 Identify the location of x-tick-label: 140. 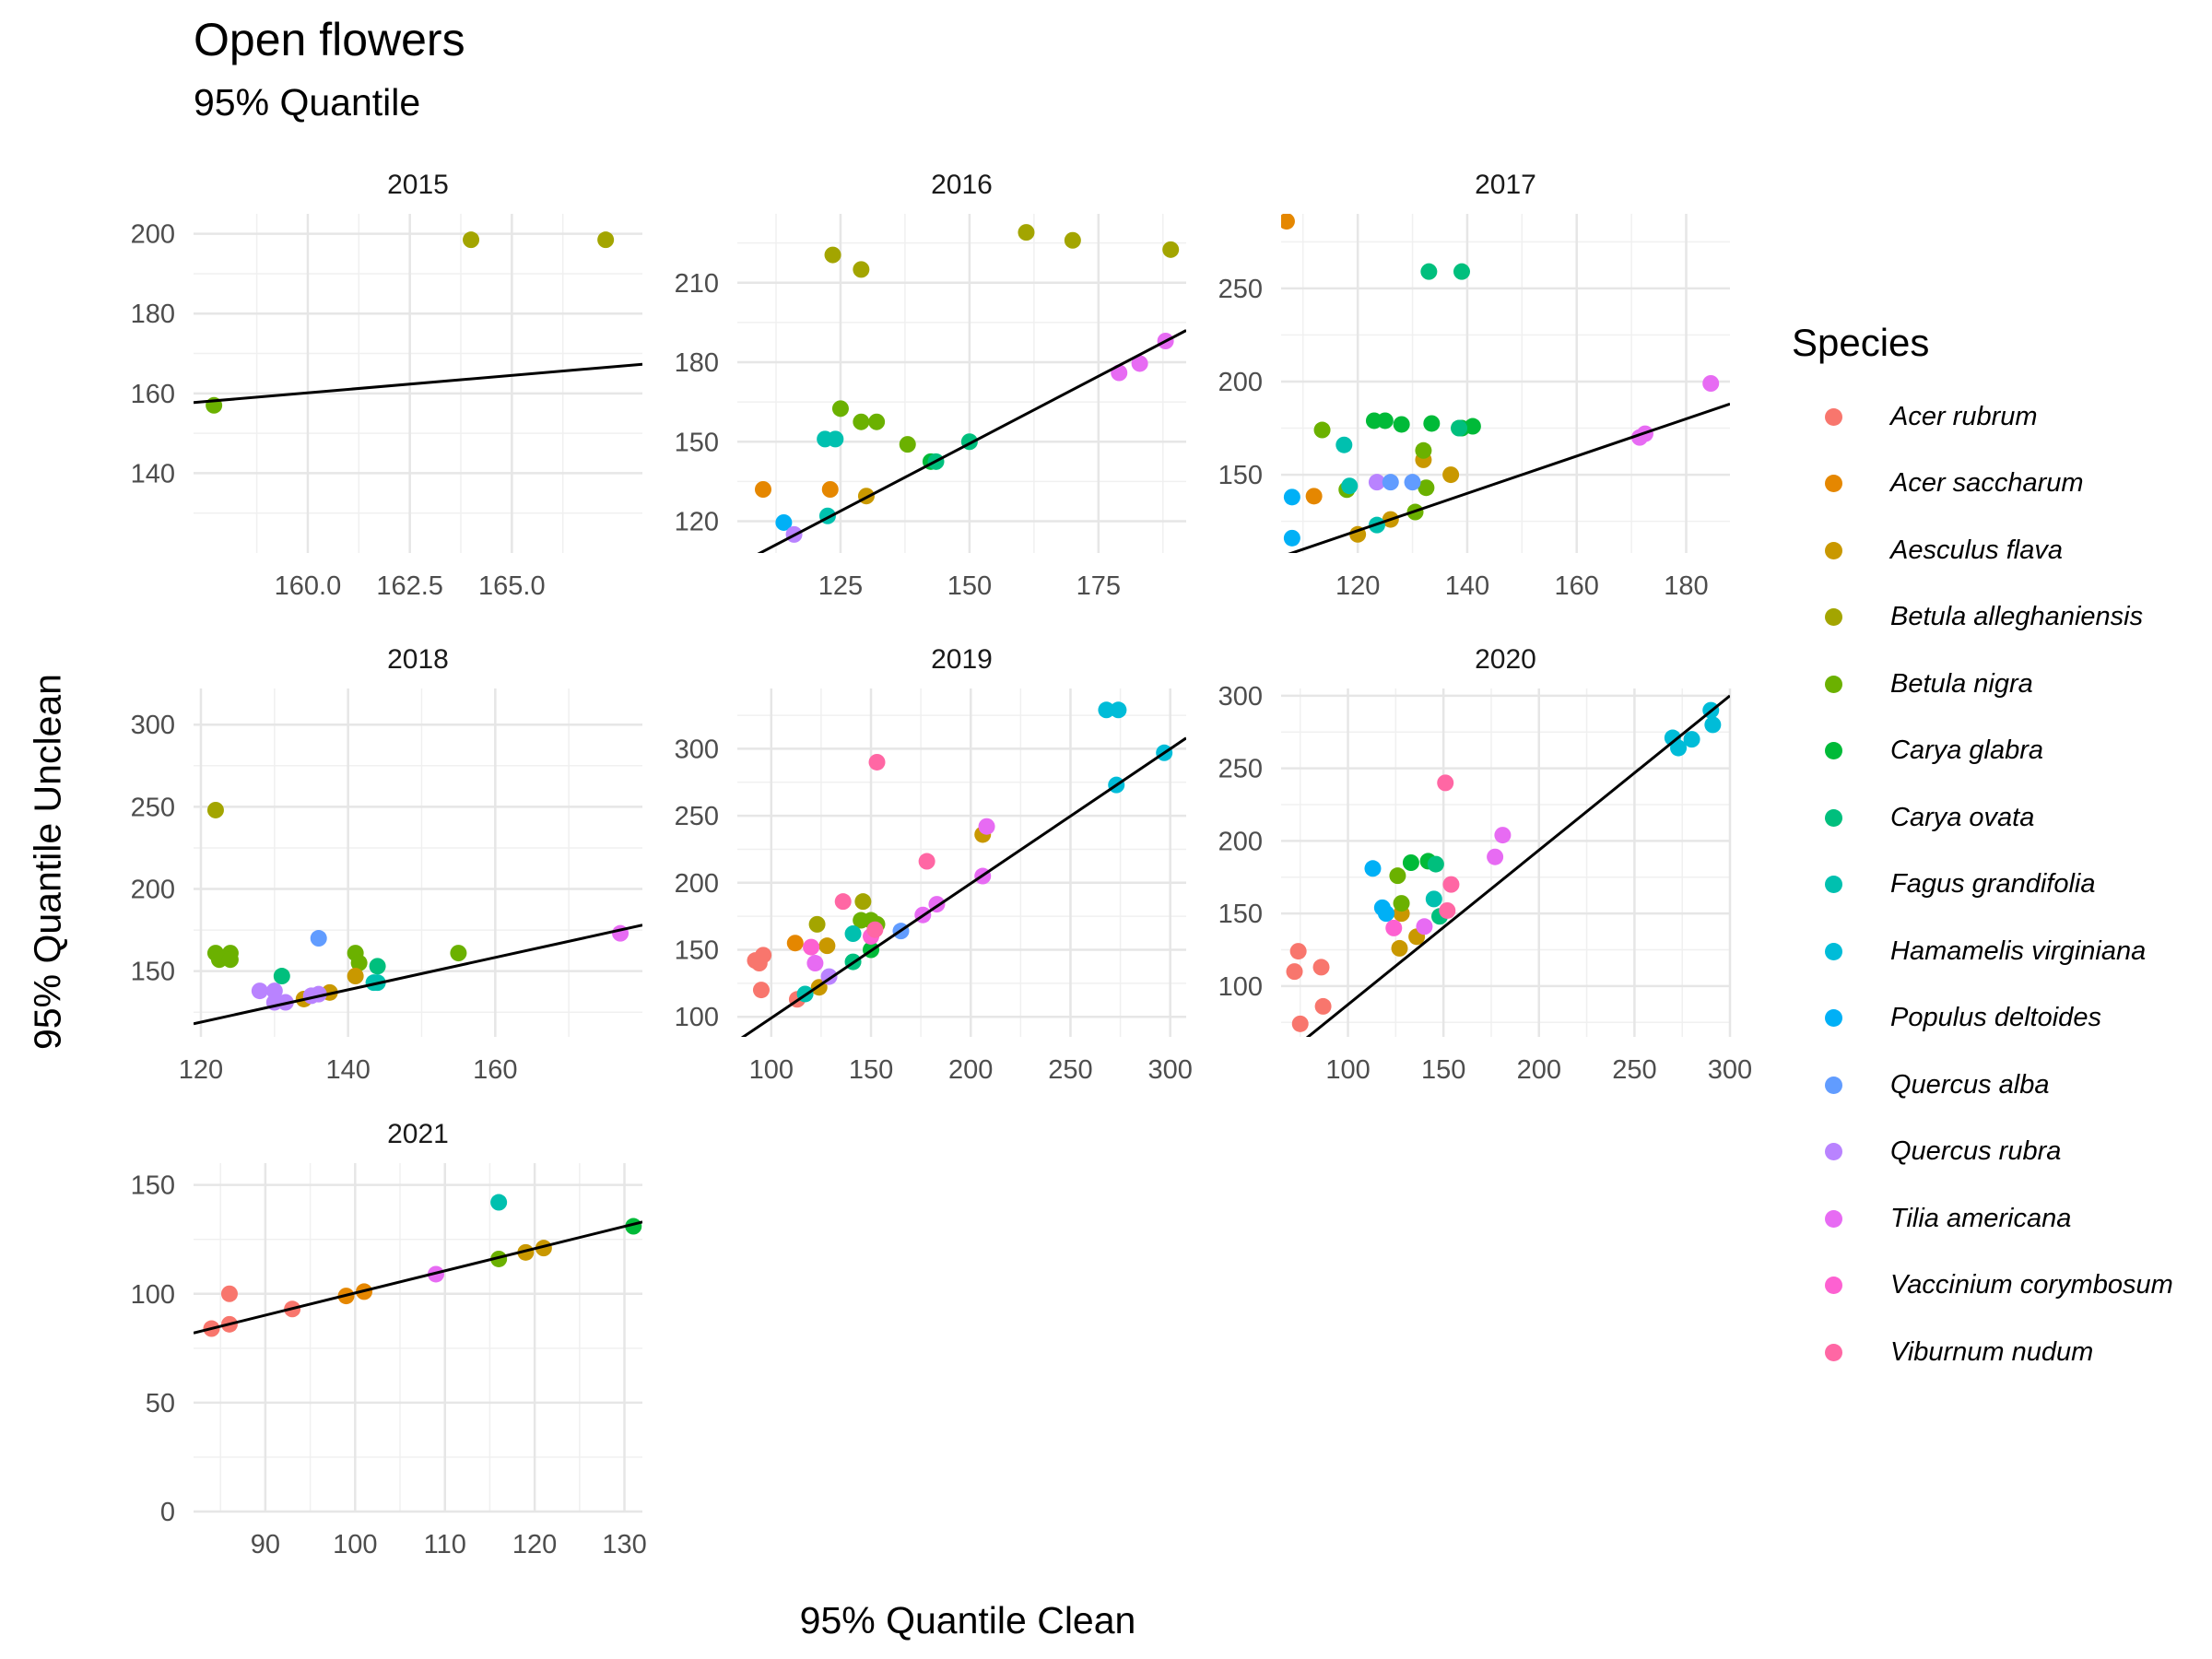
(347, 1070).